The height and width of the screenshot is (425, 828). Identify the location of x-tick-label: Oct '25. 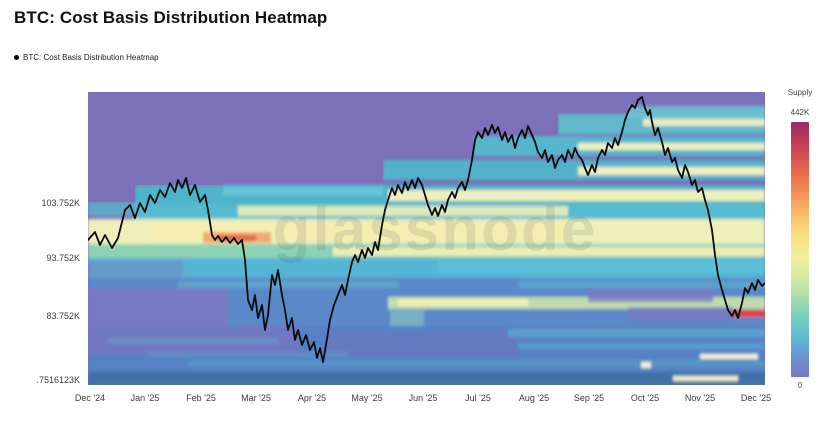
(645, 398).